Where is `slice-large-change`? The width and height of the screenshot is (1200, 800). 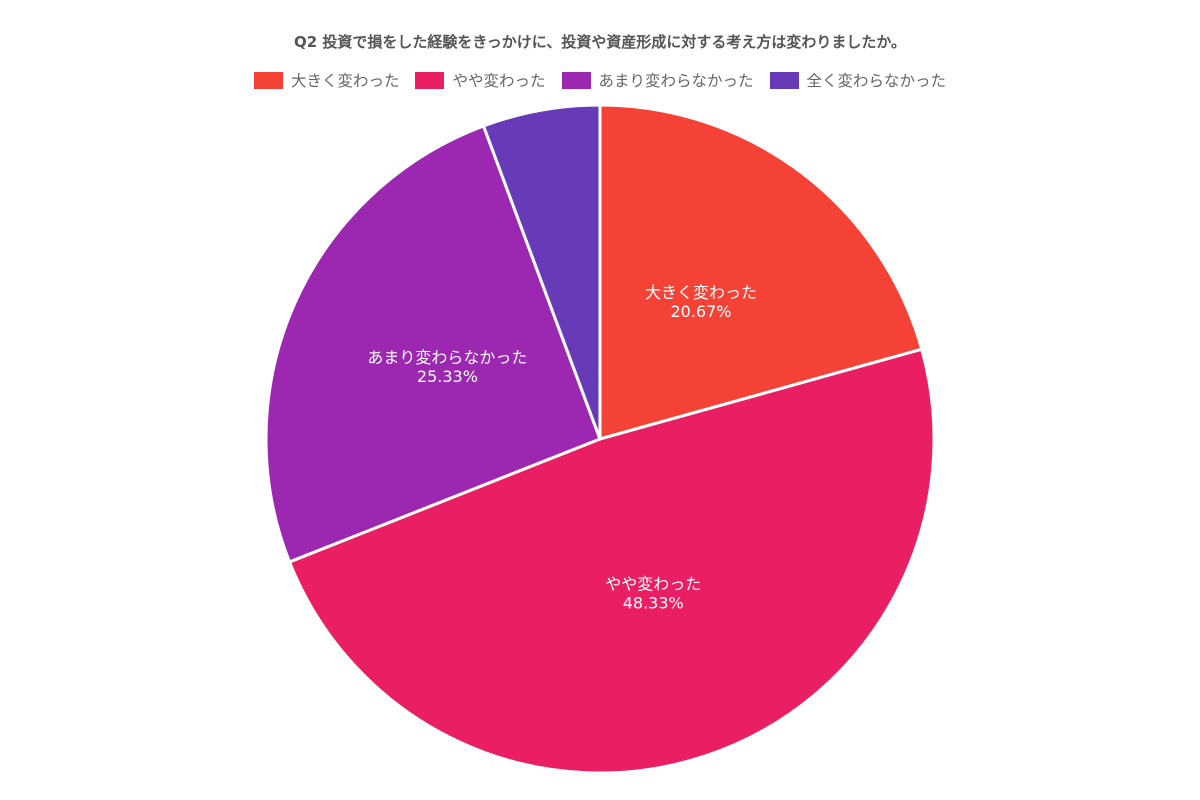 slice-large-change is located at coordinates (761, 272).